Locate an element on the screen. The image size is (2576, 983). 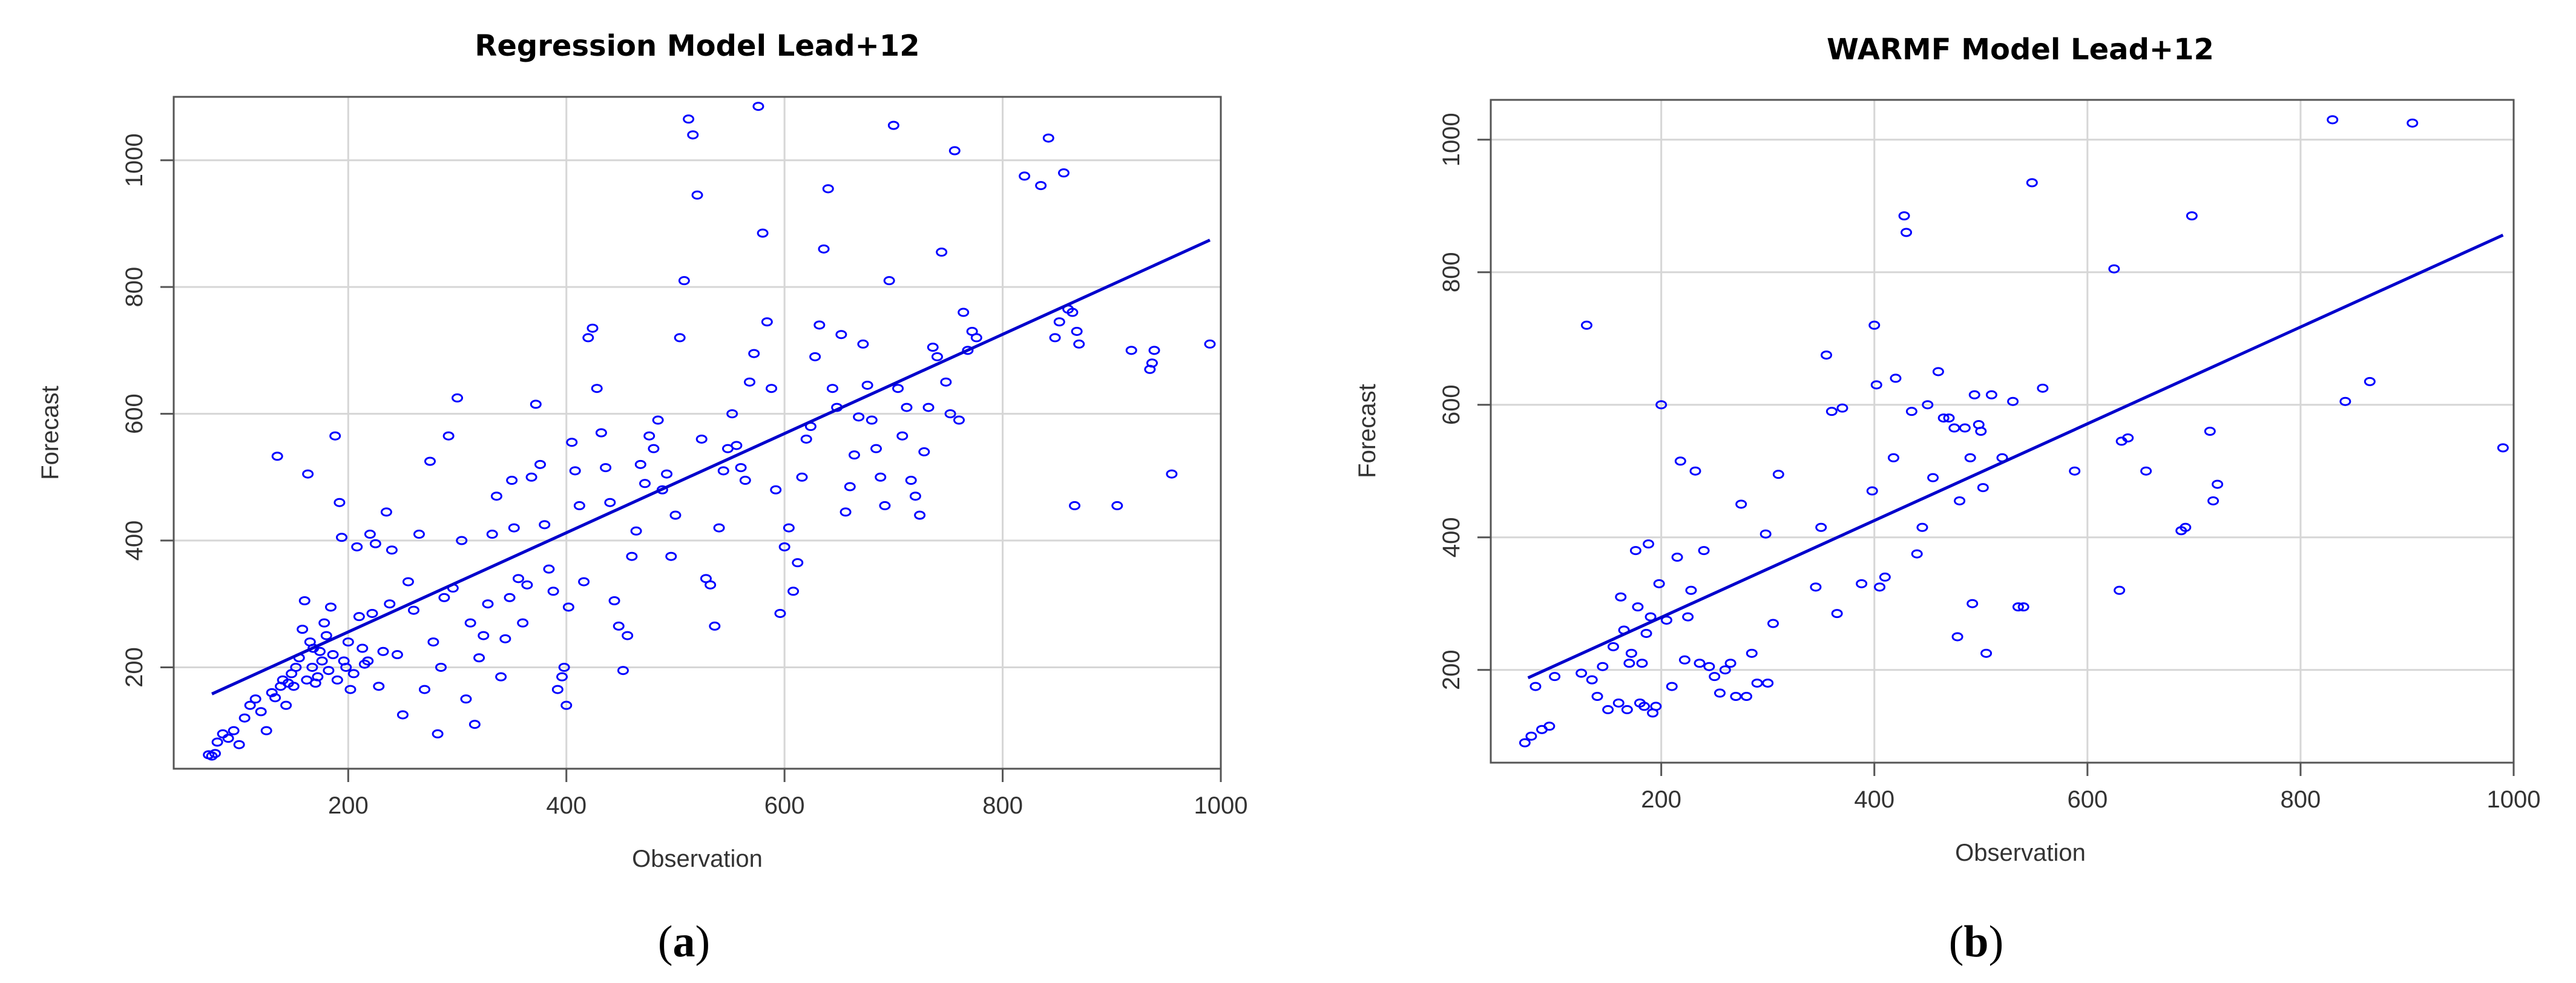
y-axis-label: Forecast is located at coordinates (1367, 431).